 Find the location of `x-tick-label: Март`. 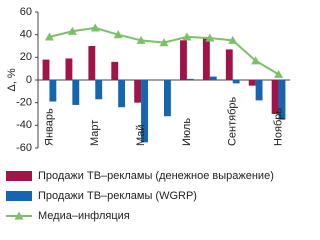

x-tick-label: Март is located at coordinates (95, 133).